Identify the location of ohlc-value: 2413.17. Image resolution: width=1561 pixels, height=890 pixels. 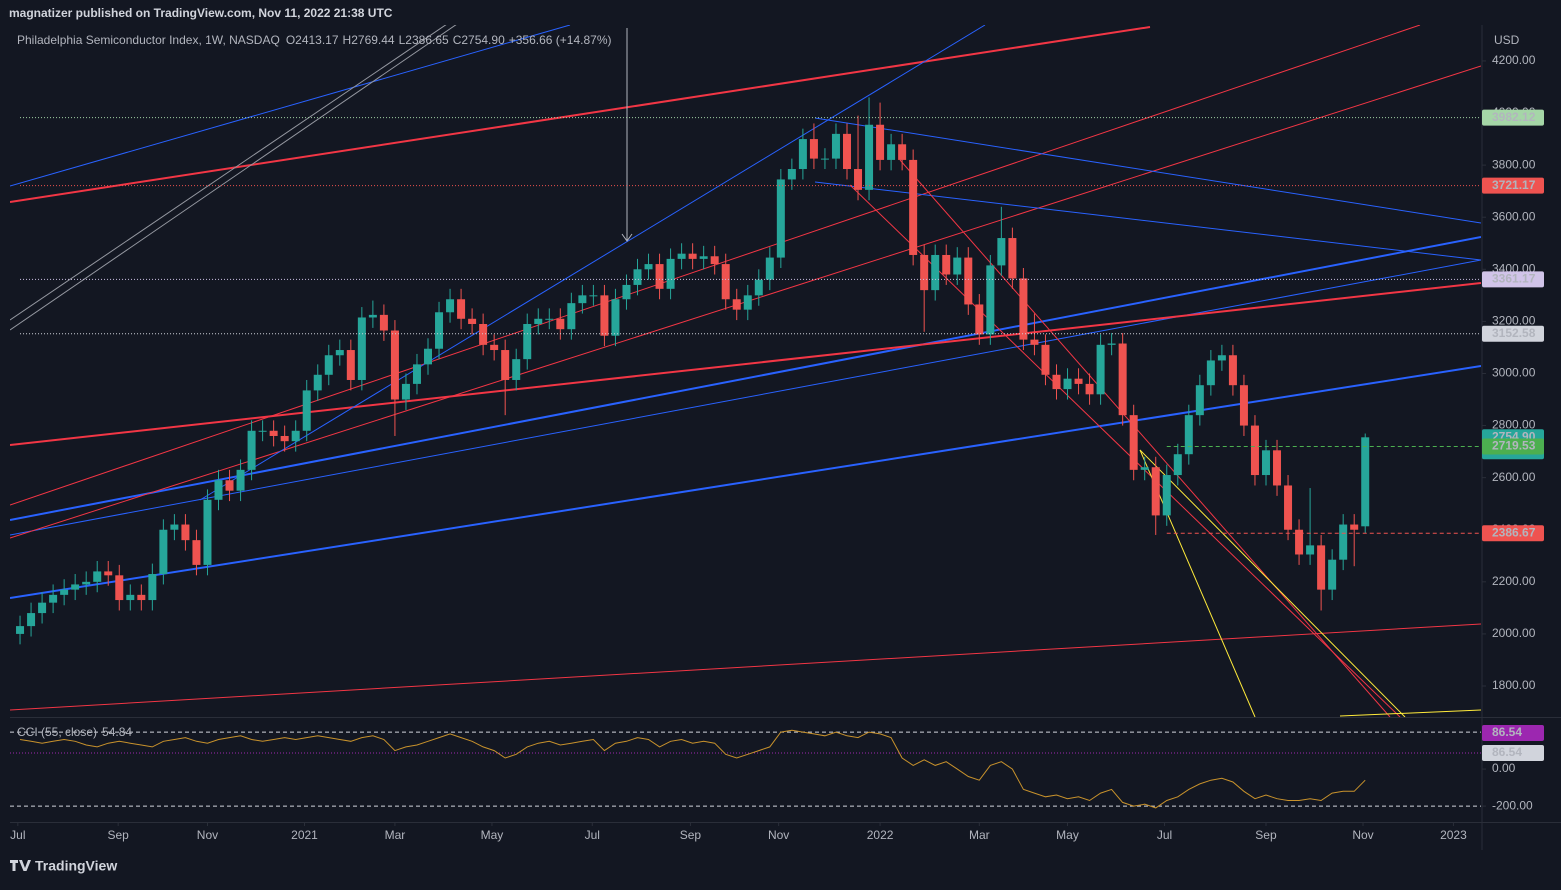
(317, 40).